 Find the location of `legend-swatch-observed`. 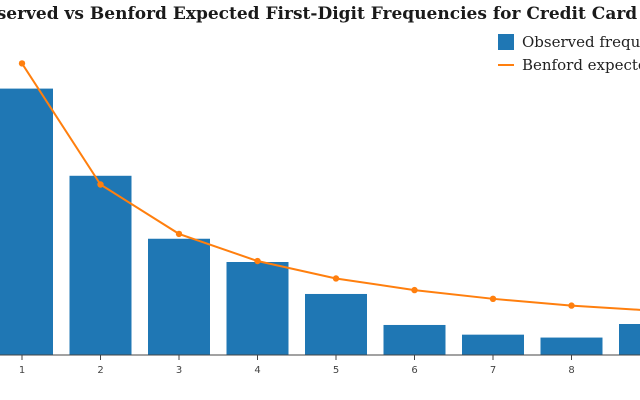

legend-swatch-observed is located at coordinates (506, 41).